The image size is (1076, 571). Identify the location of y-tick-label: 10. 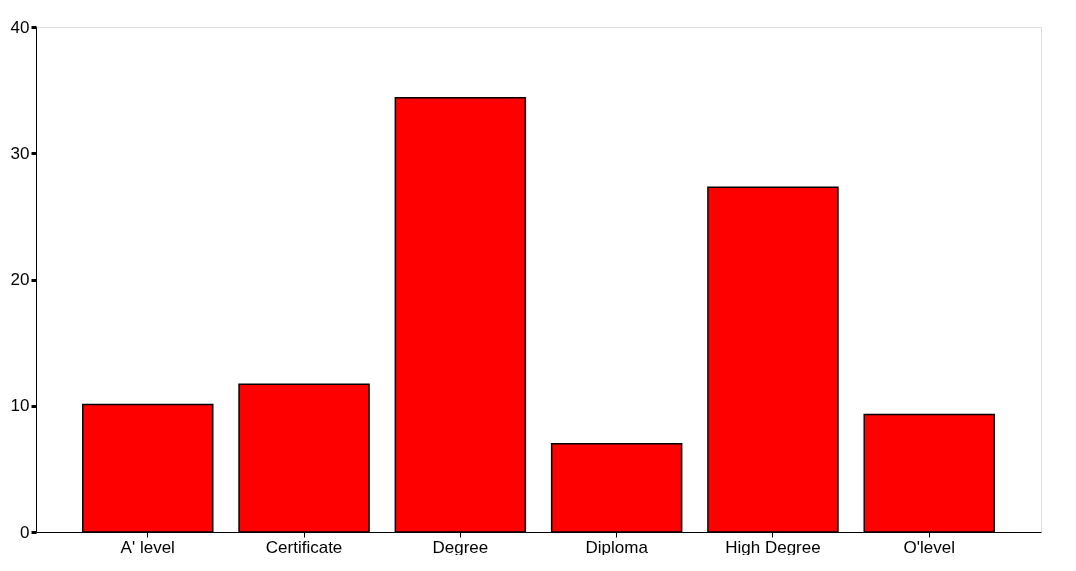
(20, 406).